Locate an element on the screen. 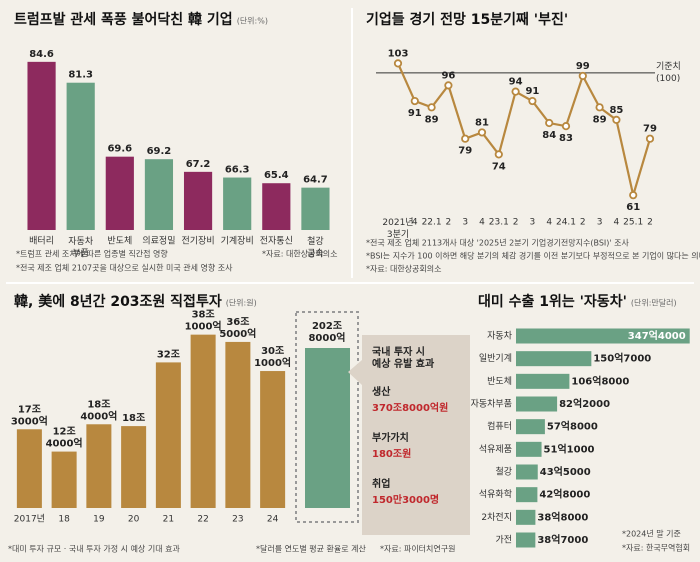 This screenshot has width=700, height=562. y-tick-label: 반도체 is located at coordinates (499, 381).